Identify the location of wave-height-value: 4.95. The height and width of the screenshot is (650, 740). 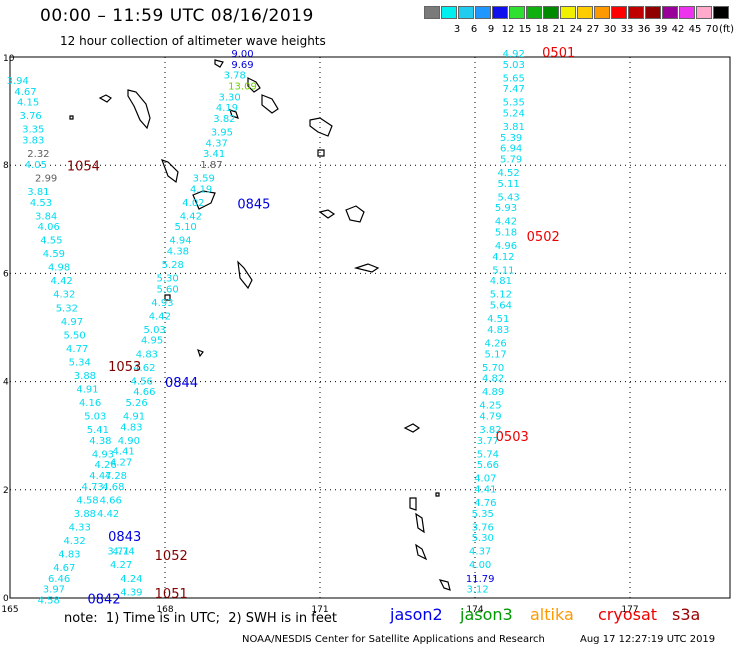
(152, 341).